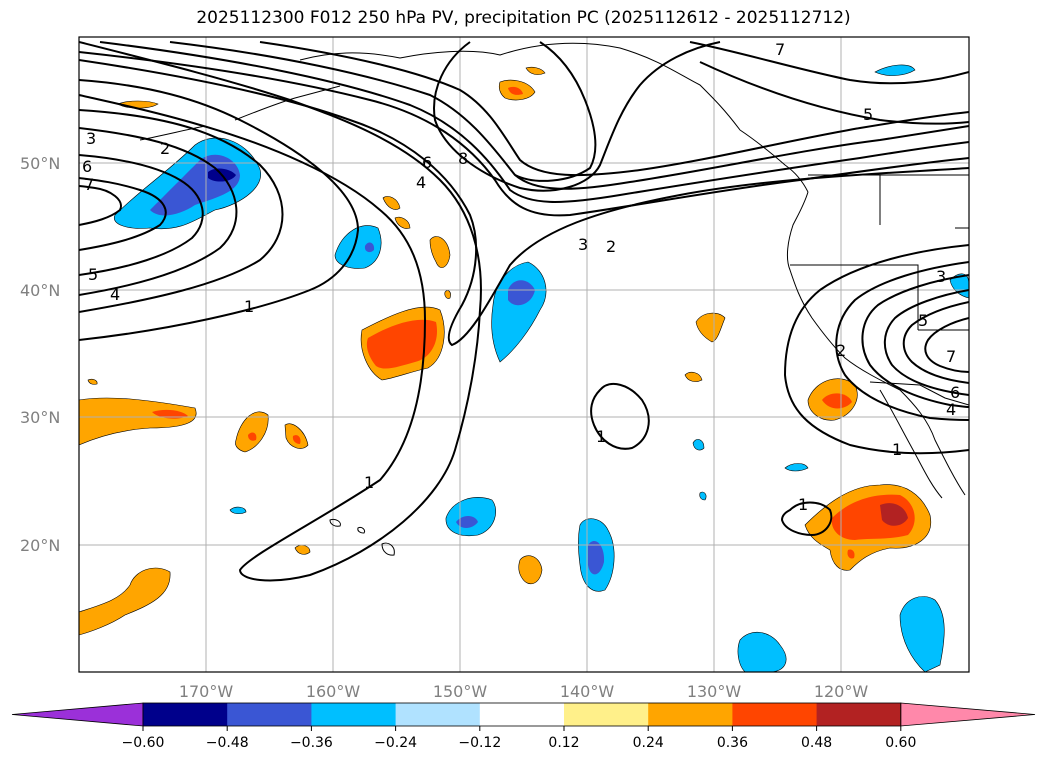 Image resolution: width=1047 pixels, height=765 pixels. I want to click on border-mexico, so click(919, 393).